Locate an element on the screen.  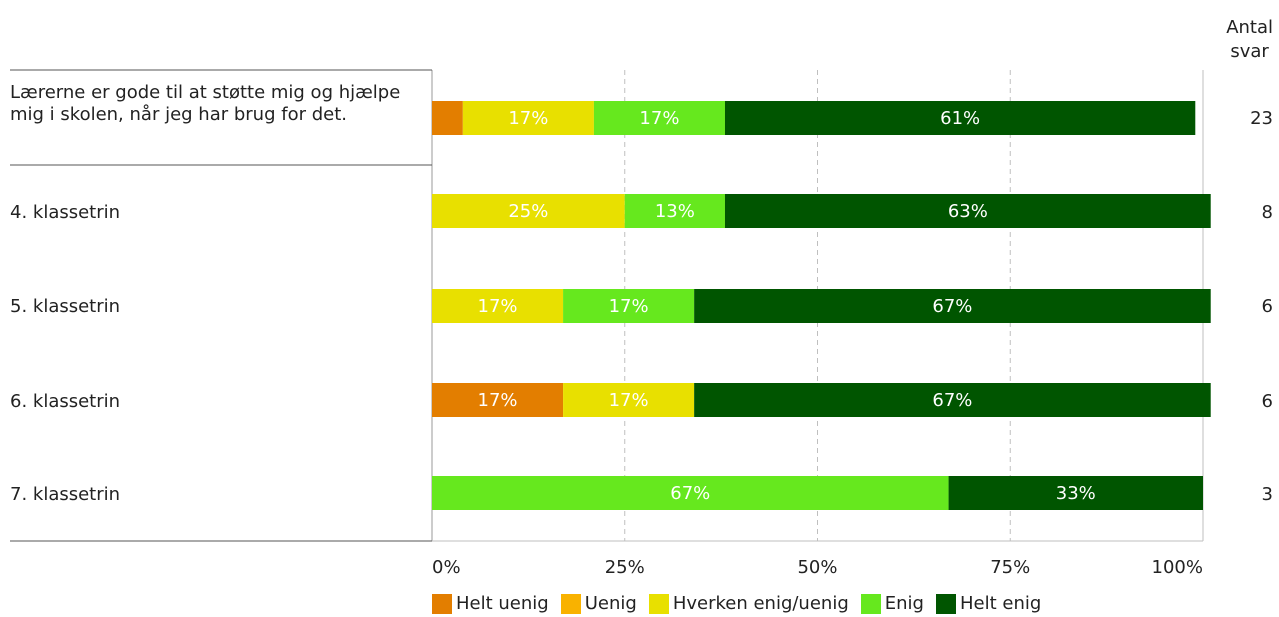
data-label: 13% is located at coordinates (675, 211).